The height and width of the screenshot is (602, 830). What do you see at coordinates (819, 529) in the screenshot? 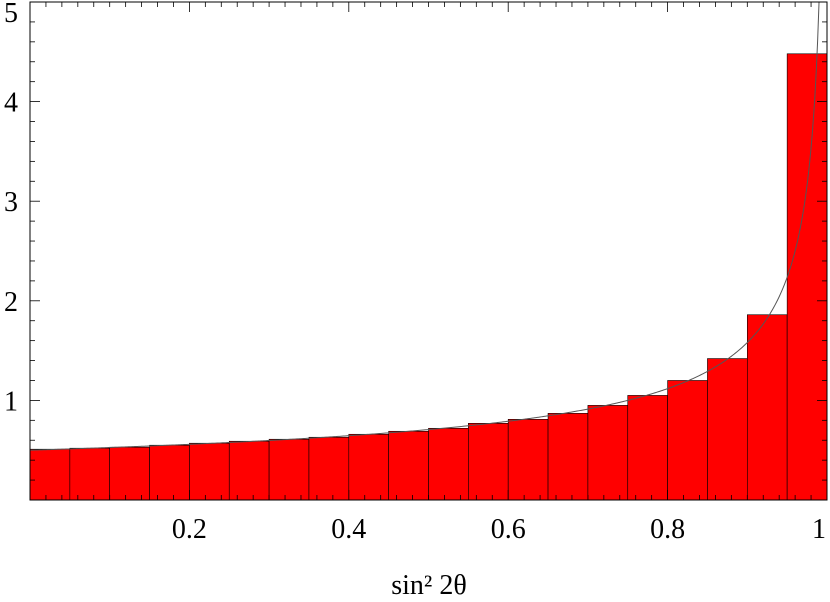
I see `x-tick-label: 1` at bounding box center [819, 529].